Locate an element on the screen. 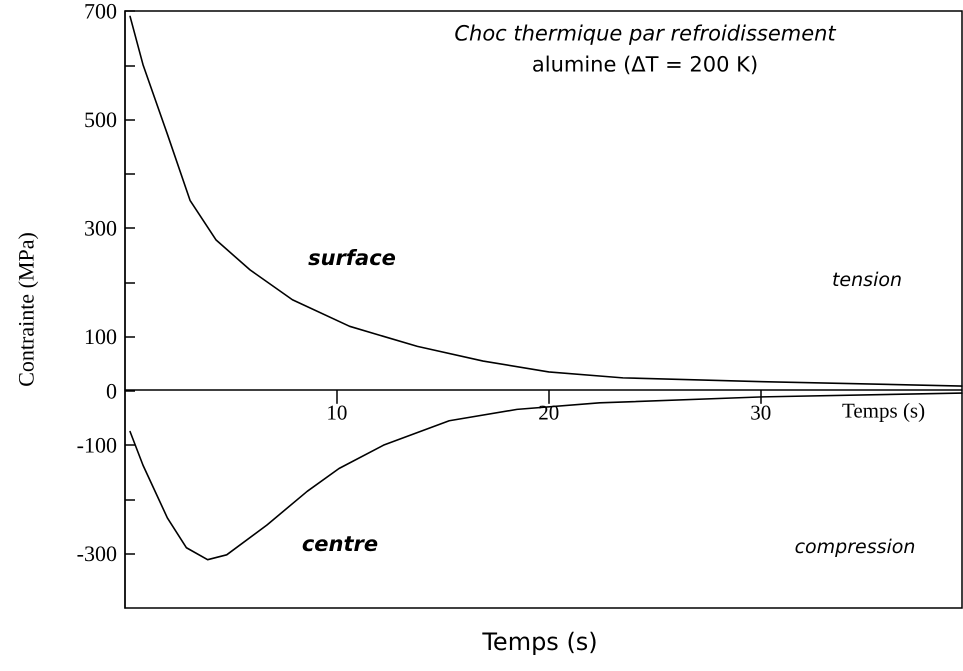  text: alumine (ΔT = 200 K) is located at coordinates (645, 64).